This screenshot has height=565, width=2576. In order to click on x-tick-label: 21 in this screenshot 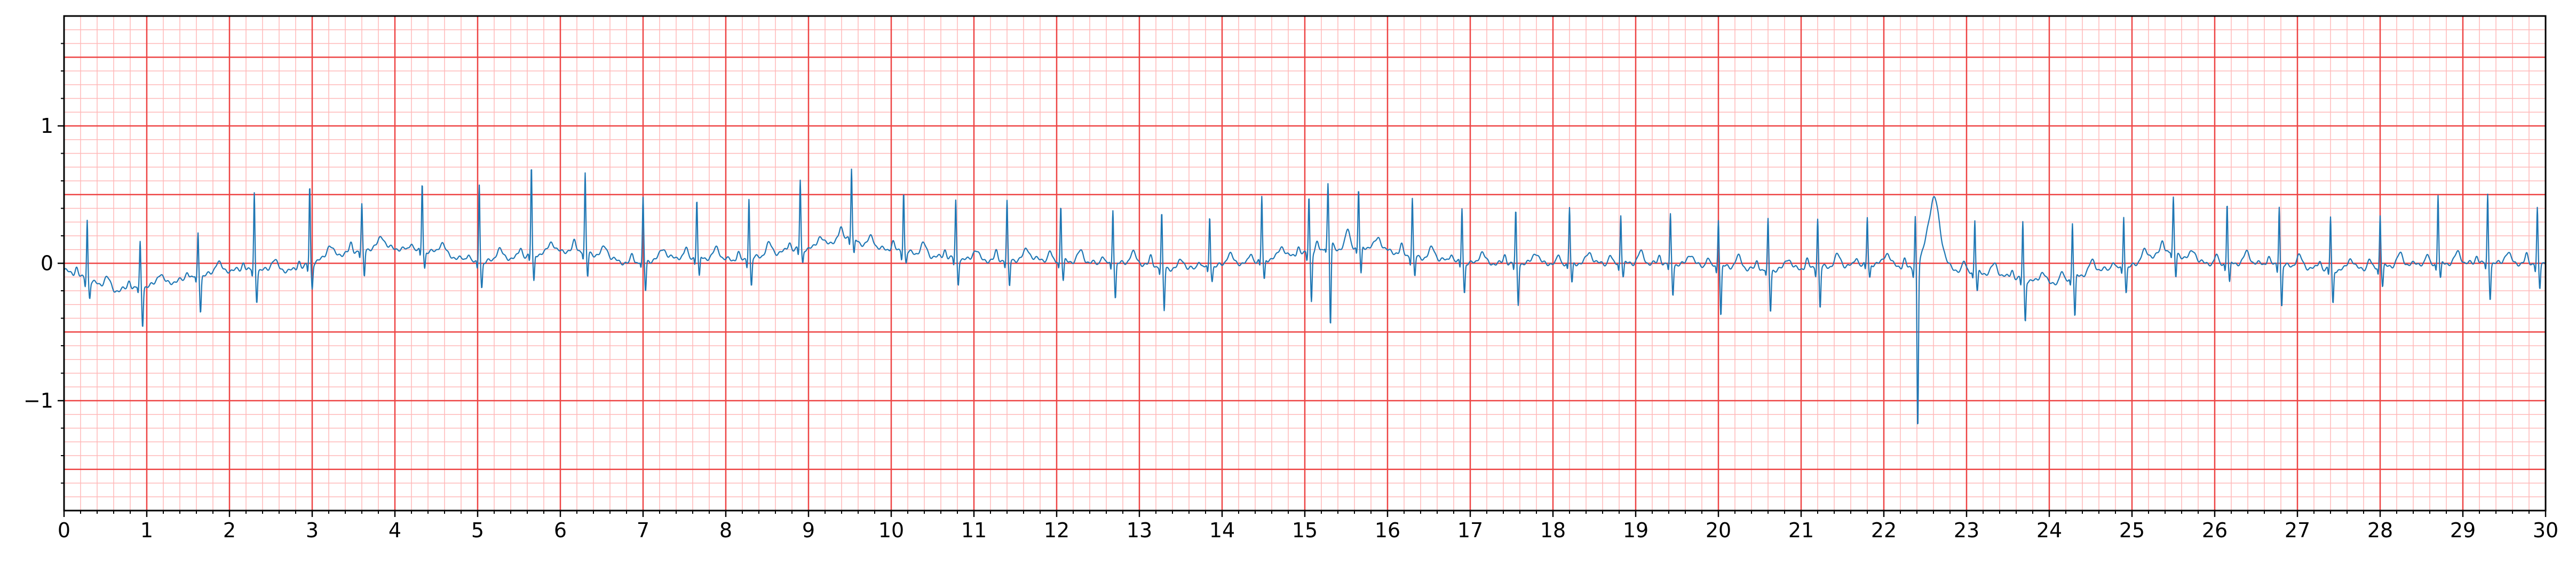, I will do `click(1801, 531)`.